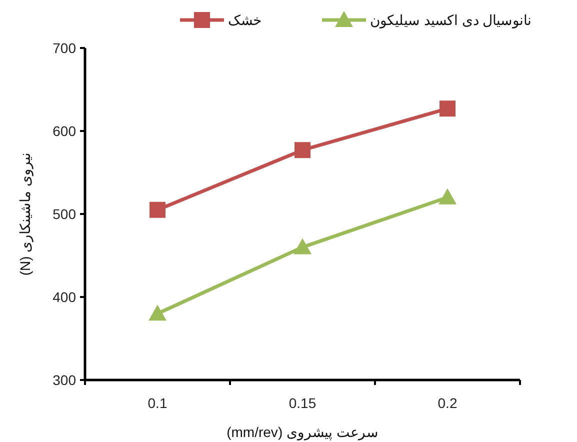 The image size is (577, 442). Describe the element at coordinates (64, 131) in the screenshot. I see `y-tick-label: 600` at that location.